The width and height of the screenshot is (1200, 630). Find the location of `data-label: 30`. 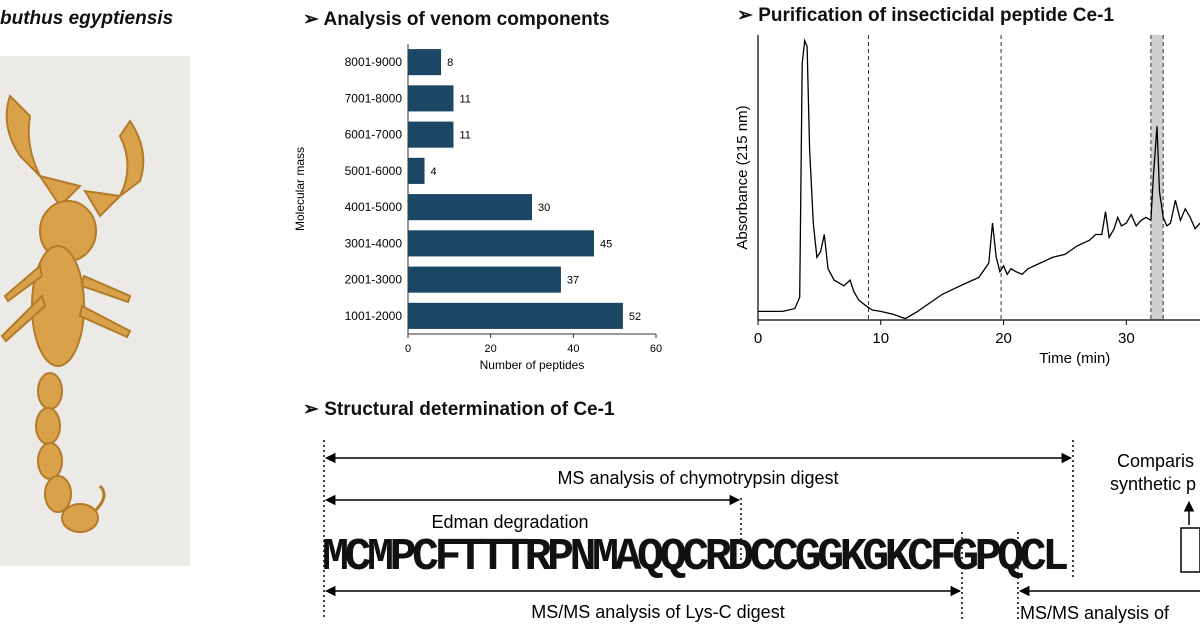

data-label: 30 is located at coordinates (544, 208).